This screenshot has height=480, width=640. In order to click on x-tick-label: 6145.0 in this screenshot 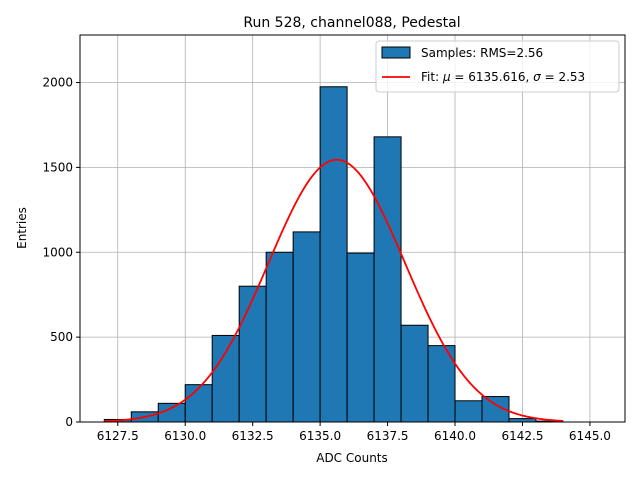, I will do `click(590, 436)`.